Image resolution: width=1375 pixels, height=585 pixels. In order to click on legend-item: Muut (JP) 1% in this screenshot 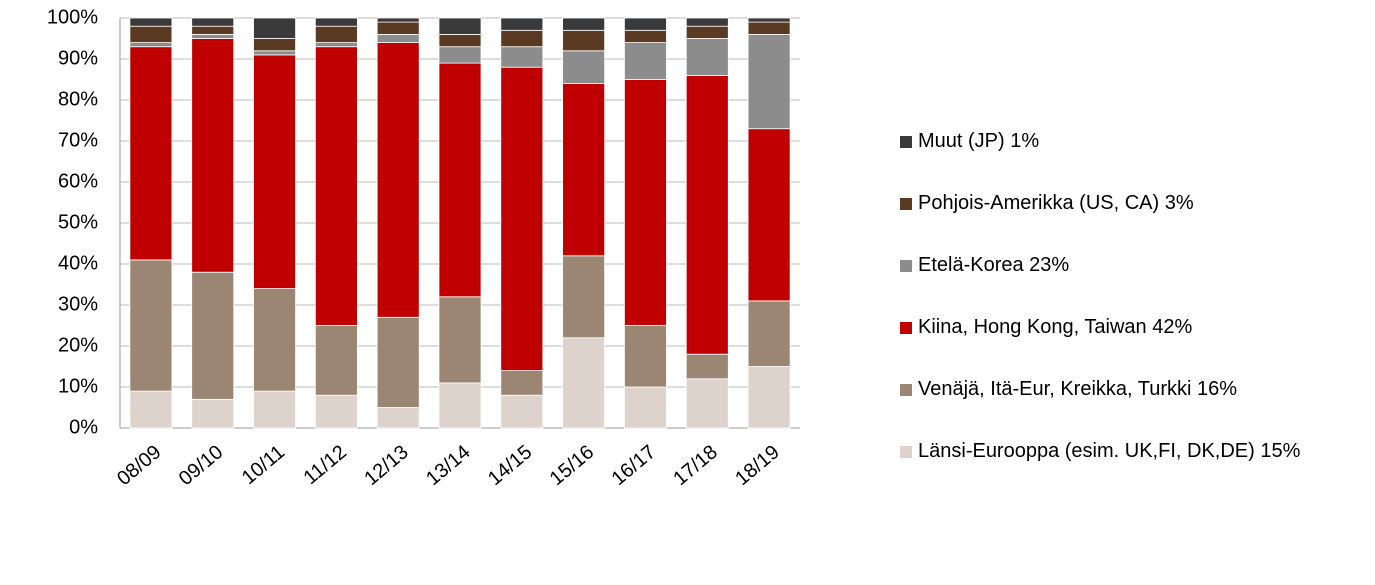, I will do `click(1130, 161)`.